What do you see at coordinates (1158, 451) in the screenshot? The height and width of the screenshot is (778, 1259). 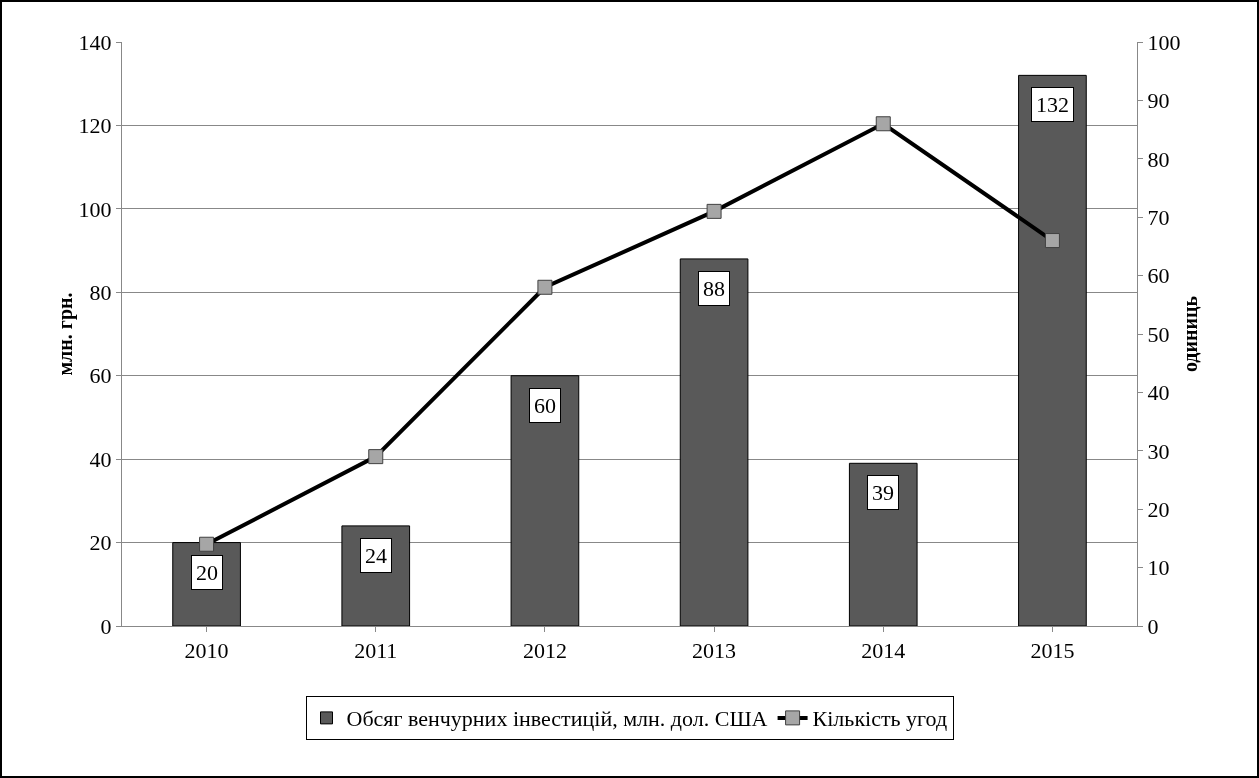 I see `y2-tick-label: 30` at bounding box center [1158, 451].